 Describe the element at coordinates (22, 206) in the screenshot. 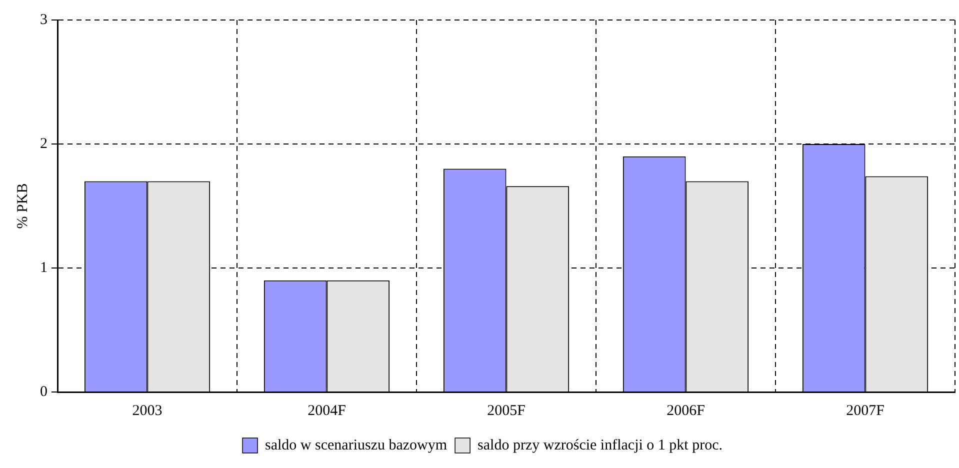

I see `y-axis-title: % PKB` at that location.